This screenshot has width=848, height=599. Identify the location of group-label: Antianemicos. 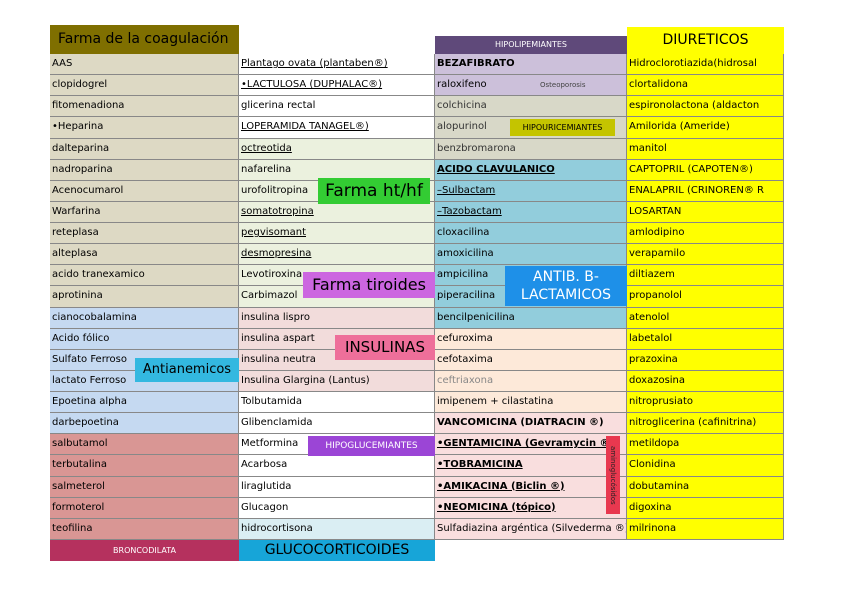
(187, 370).